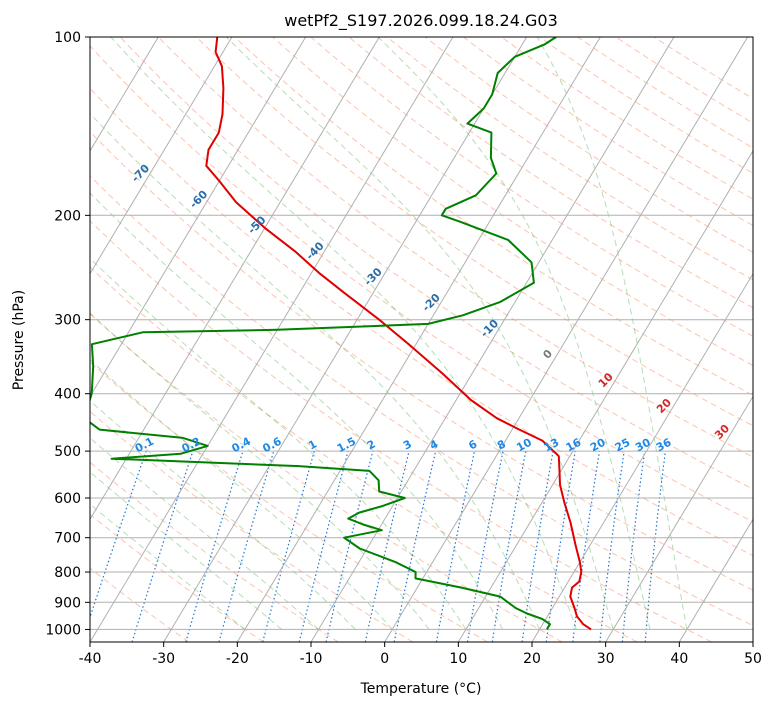 The width and height of the screenshot is (775, 708). What do you see at coordinates (67, 539) in the screenshot?
I see `y-tick-label: 700` at bounding box center [67, 539].